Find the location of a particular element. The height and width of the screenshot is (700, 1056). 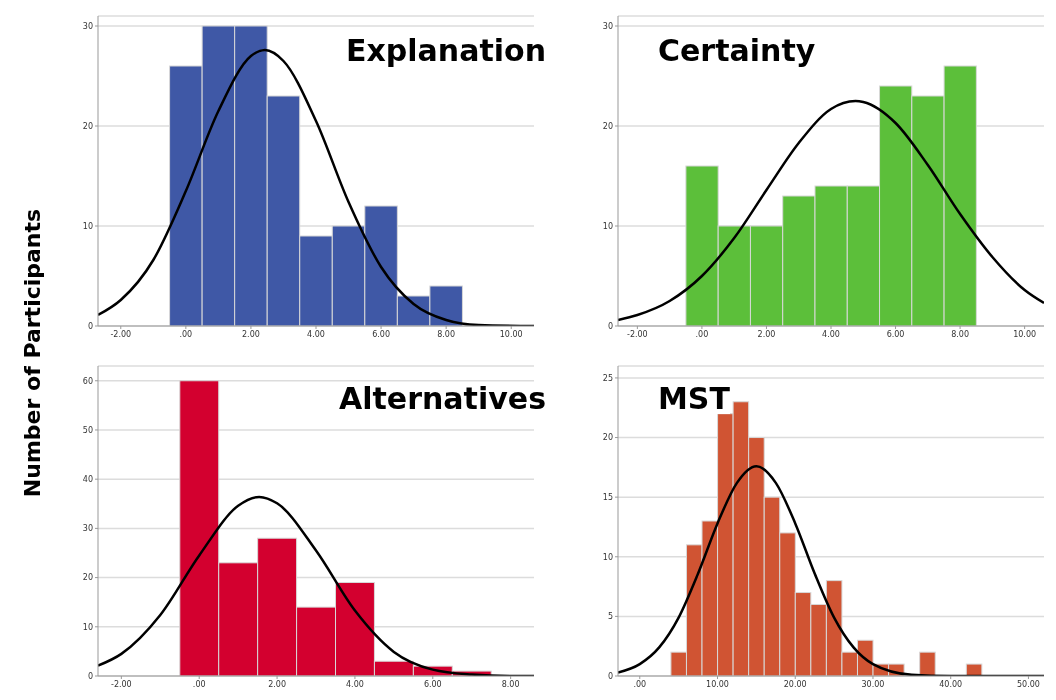

x-tick-label: 30.00 is located at coordinates (873, 684).